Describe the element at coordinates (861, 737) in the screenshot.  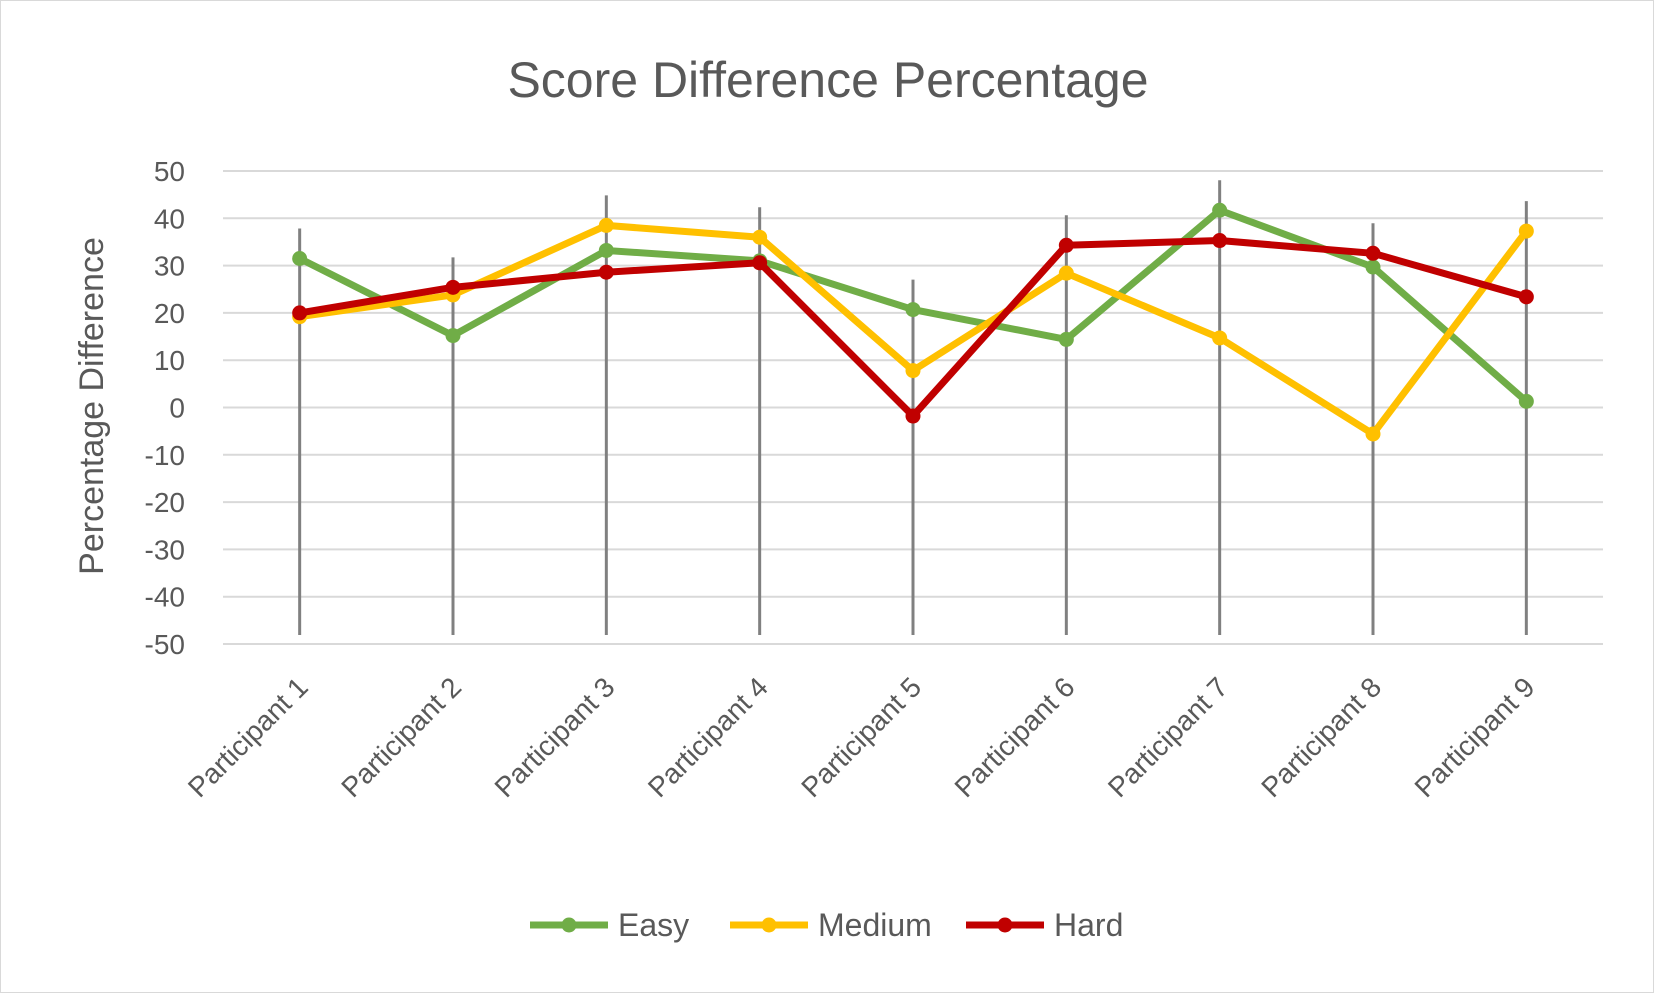
I see `x-tick-label: Participant 5` at that location.